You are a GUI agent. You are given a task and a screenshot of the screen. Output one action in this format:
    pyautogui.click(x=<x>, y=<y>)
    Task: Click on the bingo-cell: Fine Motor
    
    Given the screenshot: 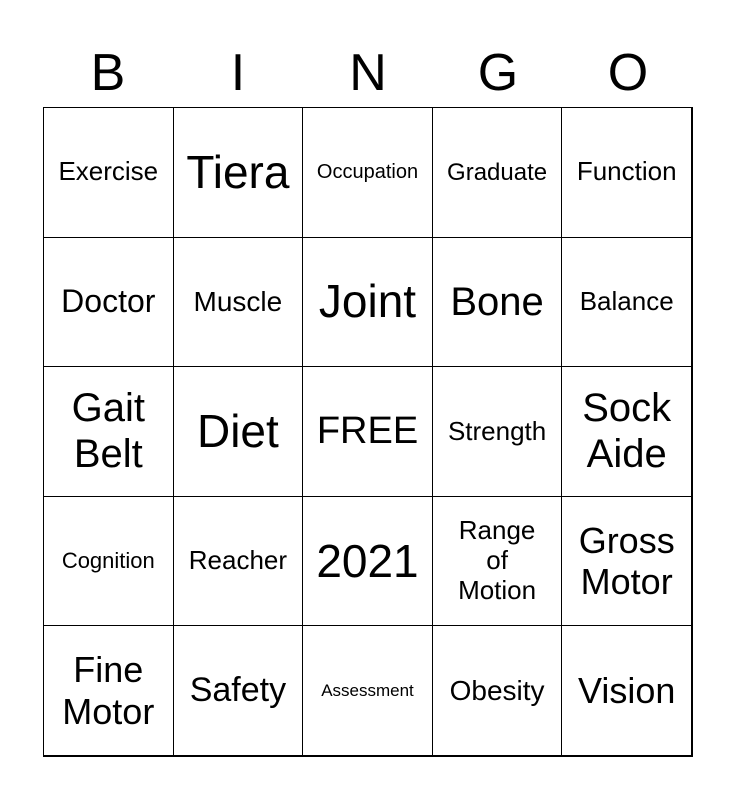 What is the action you would take?
    pyautogui.click(x=108, y=690)
    